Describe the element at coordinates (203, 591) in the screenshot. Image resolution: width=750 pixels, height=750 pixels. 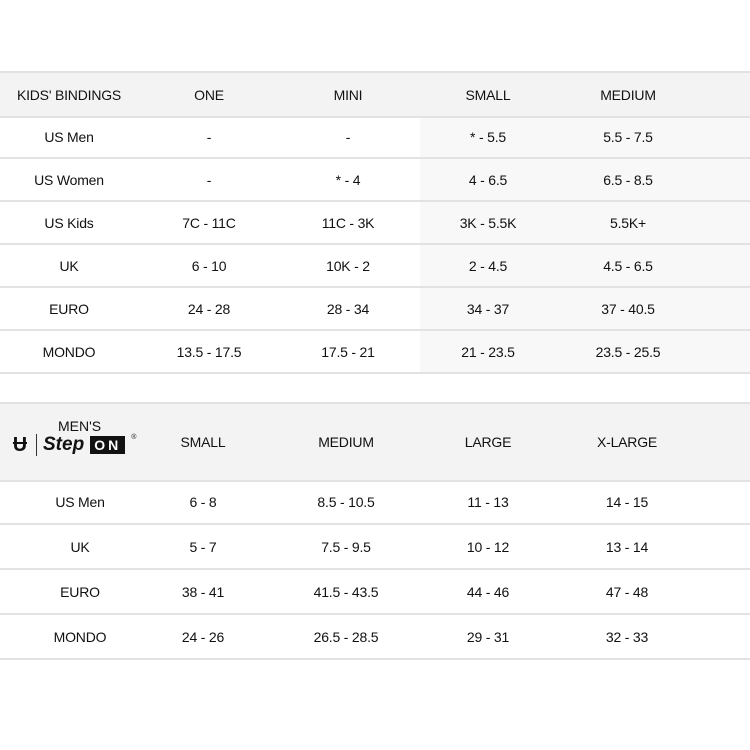
I see `table-cell: 38 - 41` at that location.